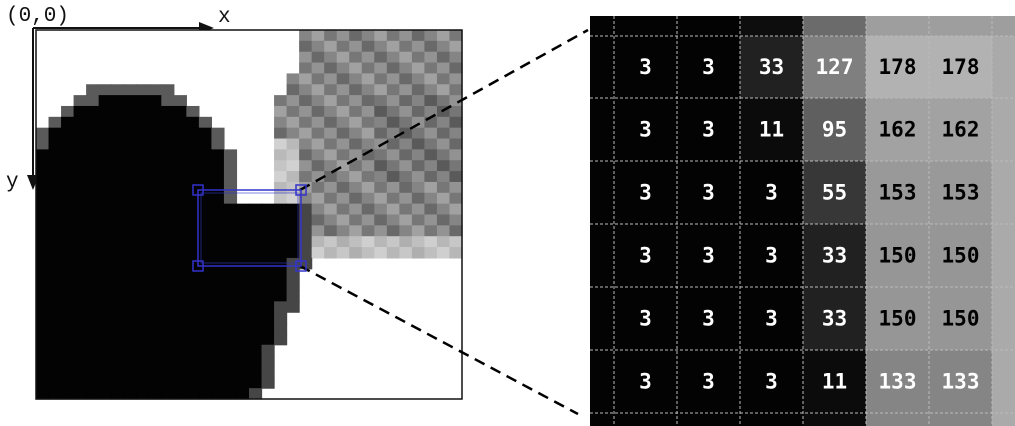 The width and height of the screenshot is (1015, 426). I want to click on selection-handle-bottom-right, so click(301, 266).